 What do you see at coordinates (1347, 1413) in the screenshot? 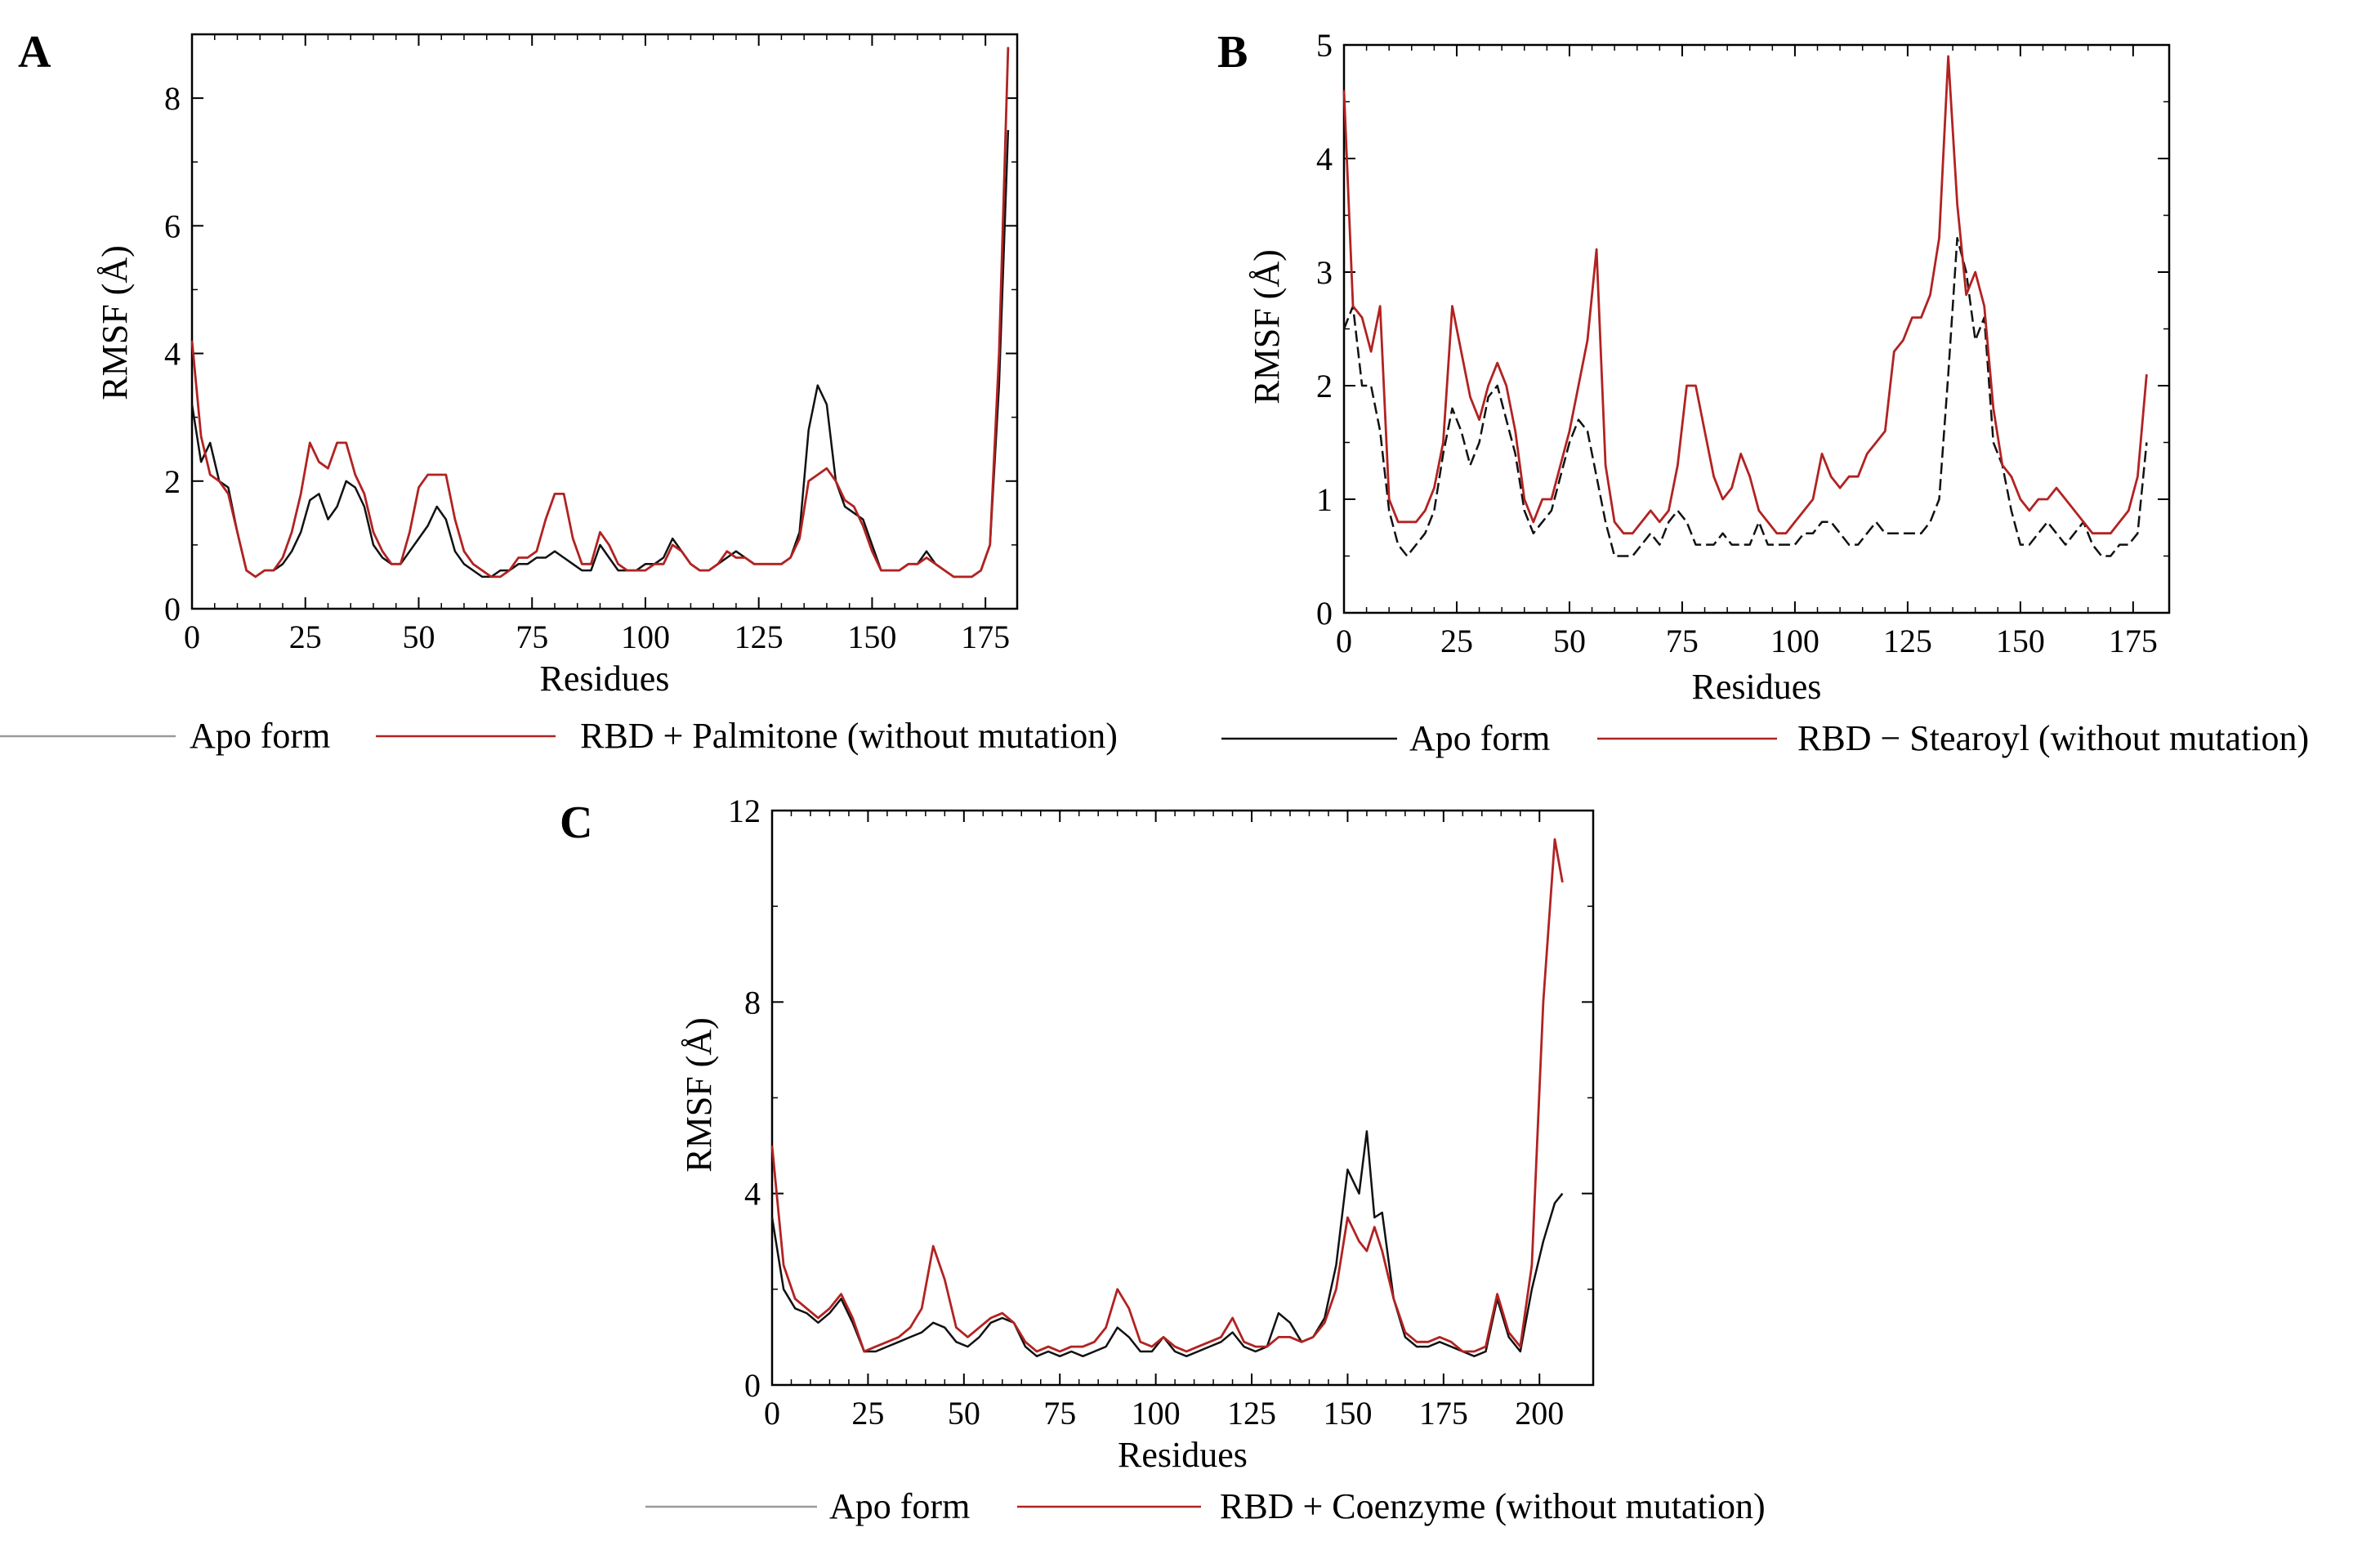
I see `panel-c-xtick-label: 150` at bounding box center [1347, 1413].